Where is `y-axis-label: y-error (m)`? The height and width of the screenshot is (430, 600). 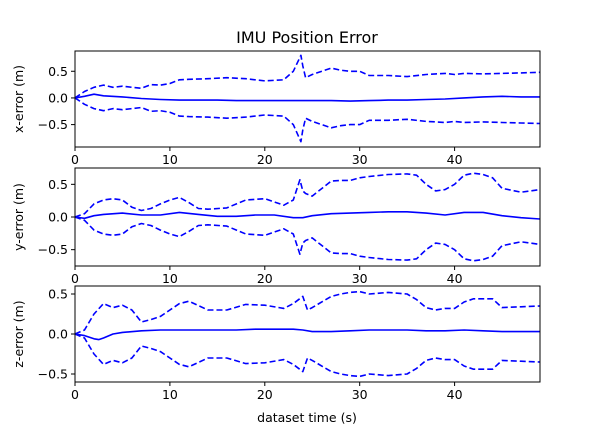 y-axis-label: y-error (m) is located at coordinates (18, 217).